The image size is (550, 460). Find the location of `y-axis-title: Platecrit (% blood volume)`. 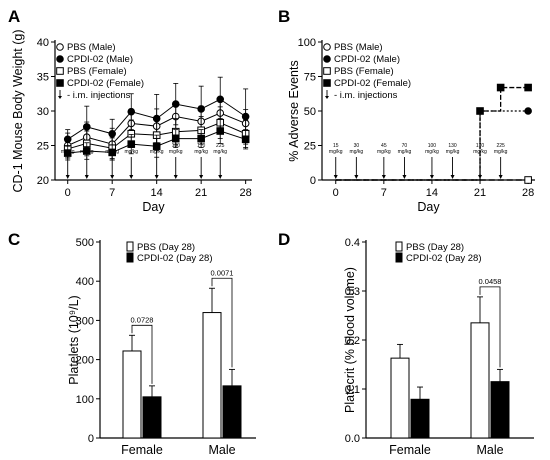

y-axis-title: Platecrit (% blood volume) is located at coordinates (350, 340).